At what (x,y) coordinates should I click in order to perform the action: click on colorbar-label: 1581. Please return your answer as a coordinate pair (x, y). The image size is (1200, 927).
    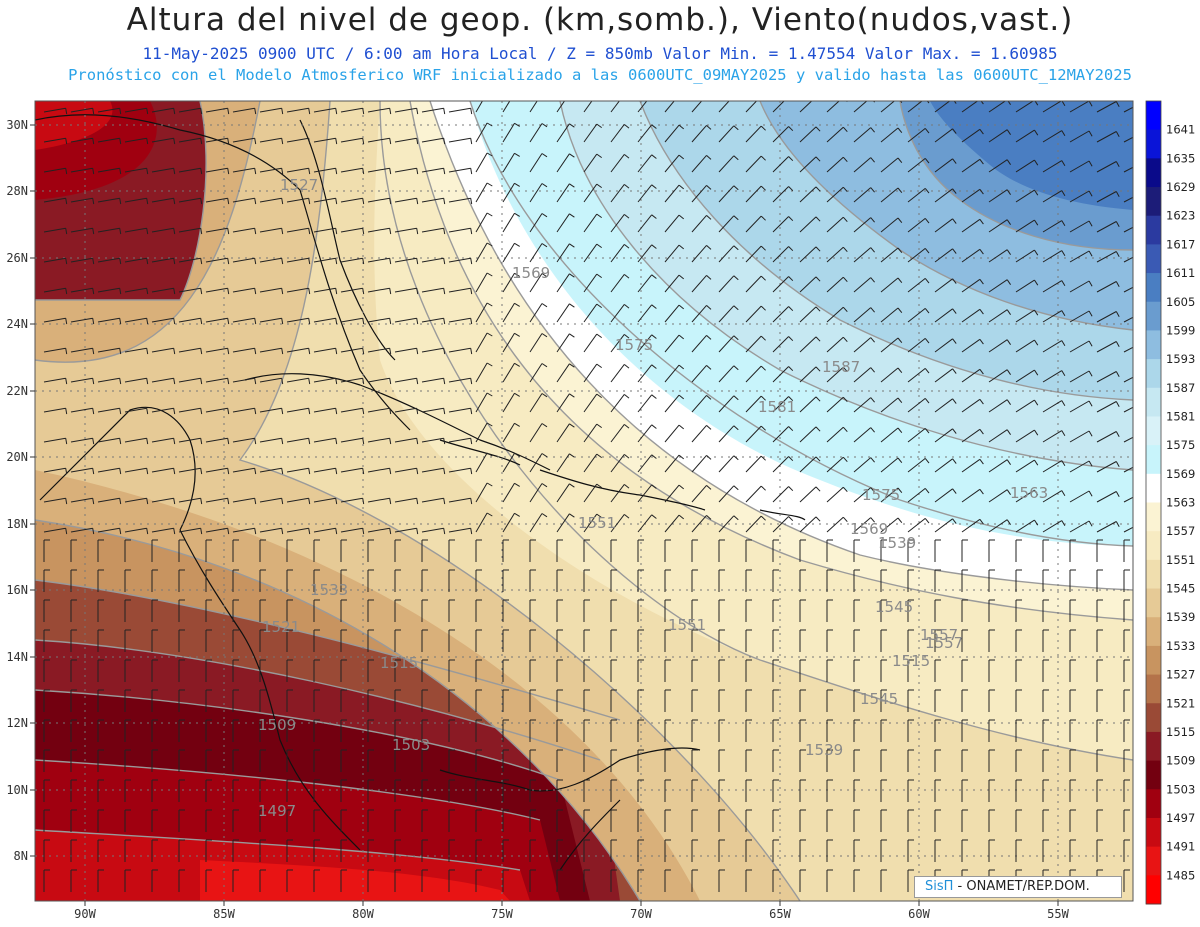
    Looking at the image, I should click on (1180, 416).